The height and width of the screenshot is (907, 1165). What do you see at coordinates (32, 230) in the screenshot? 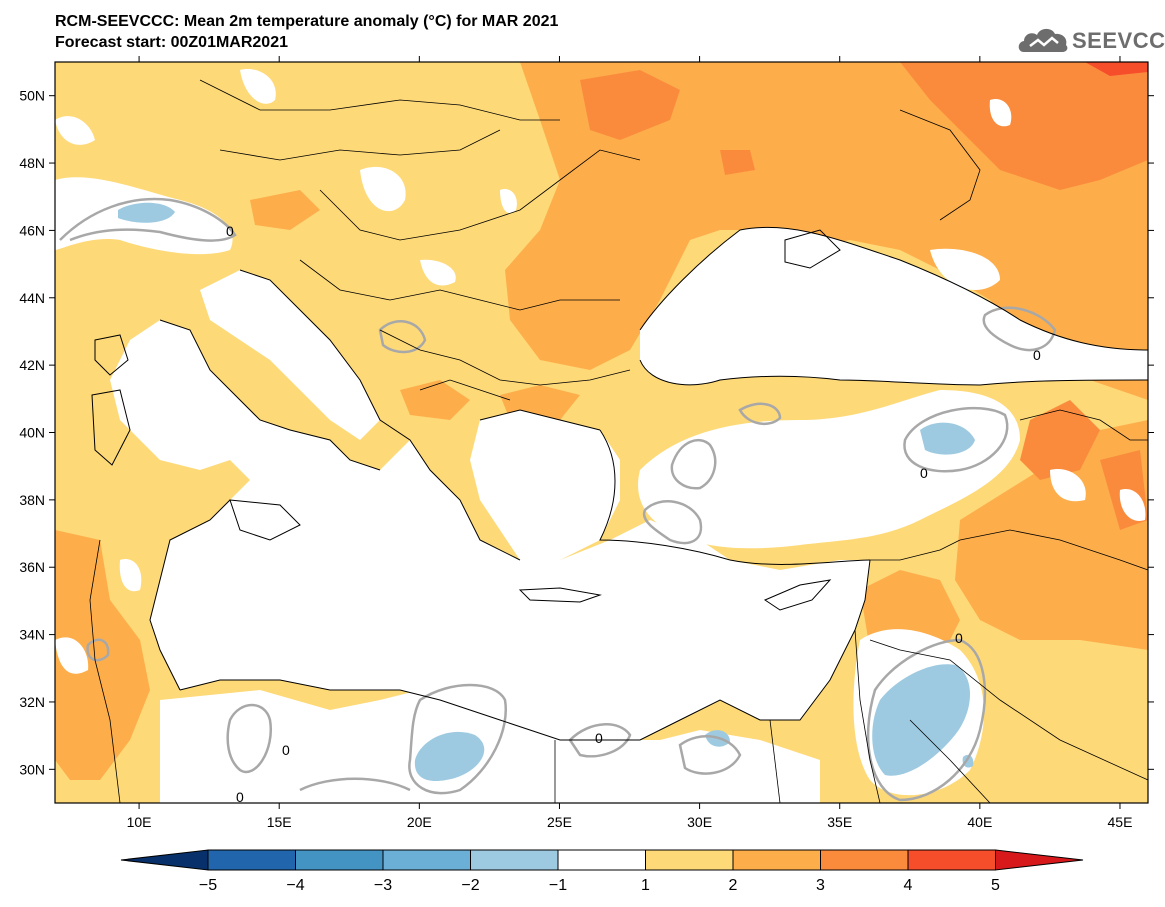
I see `lat-tick-label: 46N` at bounding box center [32, 230].